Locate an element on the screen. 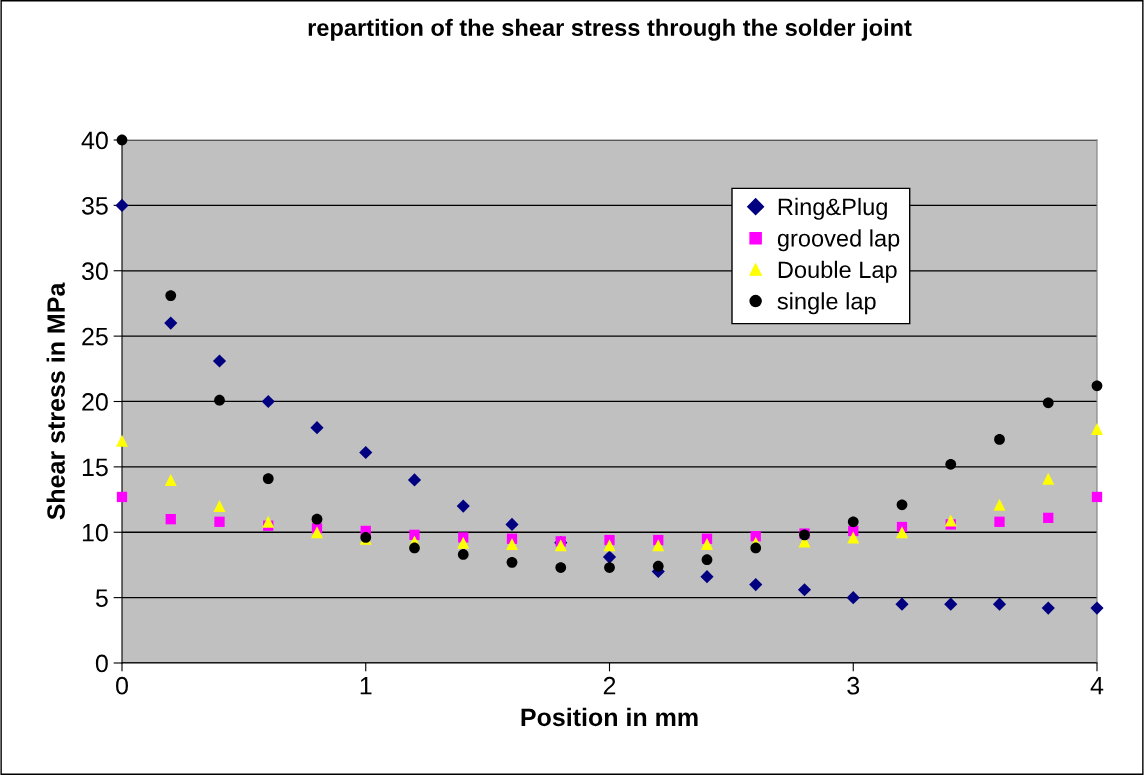 The image size is (1144, 775). y-axis-title: Shear stress in MPa is located at coordinates (55, 401).